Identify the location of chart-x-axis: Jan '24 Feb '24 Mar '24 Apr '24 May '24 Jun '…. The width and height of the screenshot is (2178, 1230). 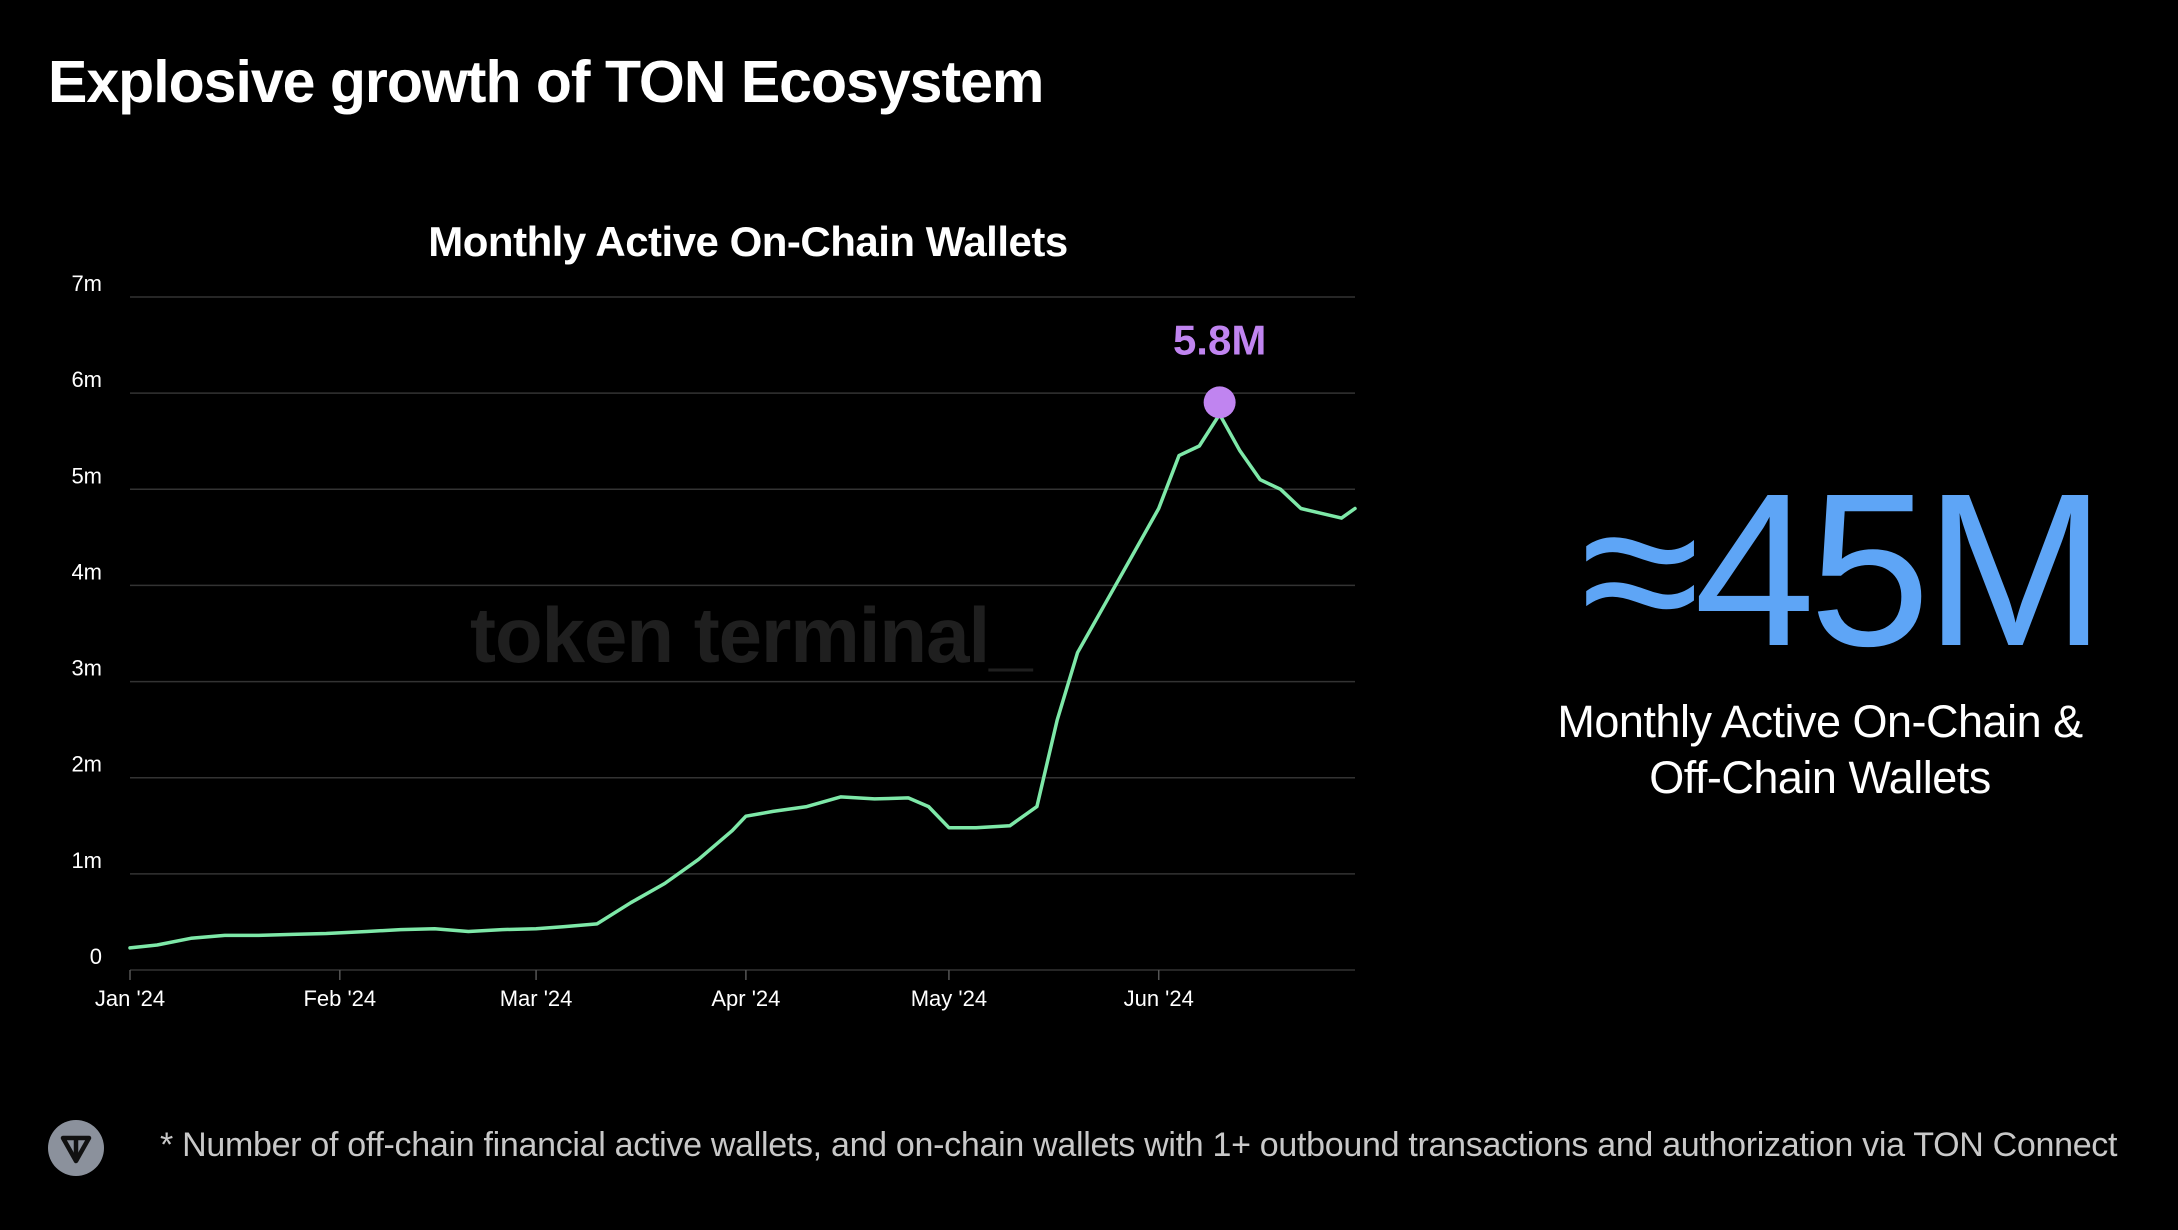
(644, 990).